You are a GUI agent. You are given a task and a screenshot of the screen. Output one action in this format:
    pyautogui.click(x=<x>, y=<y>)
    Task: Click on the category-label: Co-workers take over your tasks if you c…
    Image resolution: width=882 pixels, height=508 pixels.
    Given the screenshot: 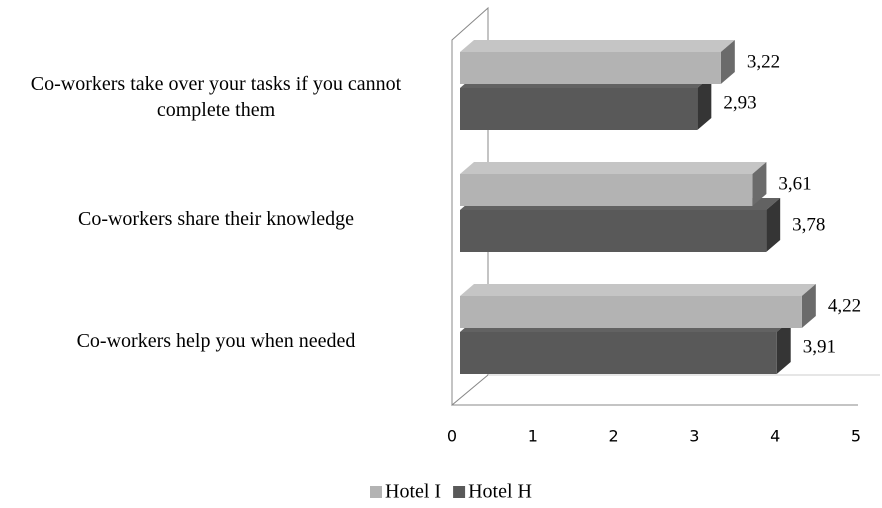 What is the action you would take?
    pyautogui.click(x=216, y=97)
    